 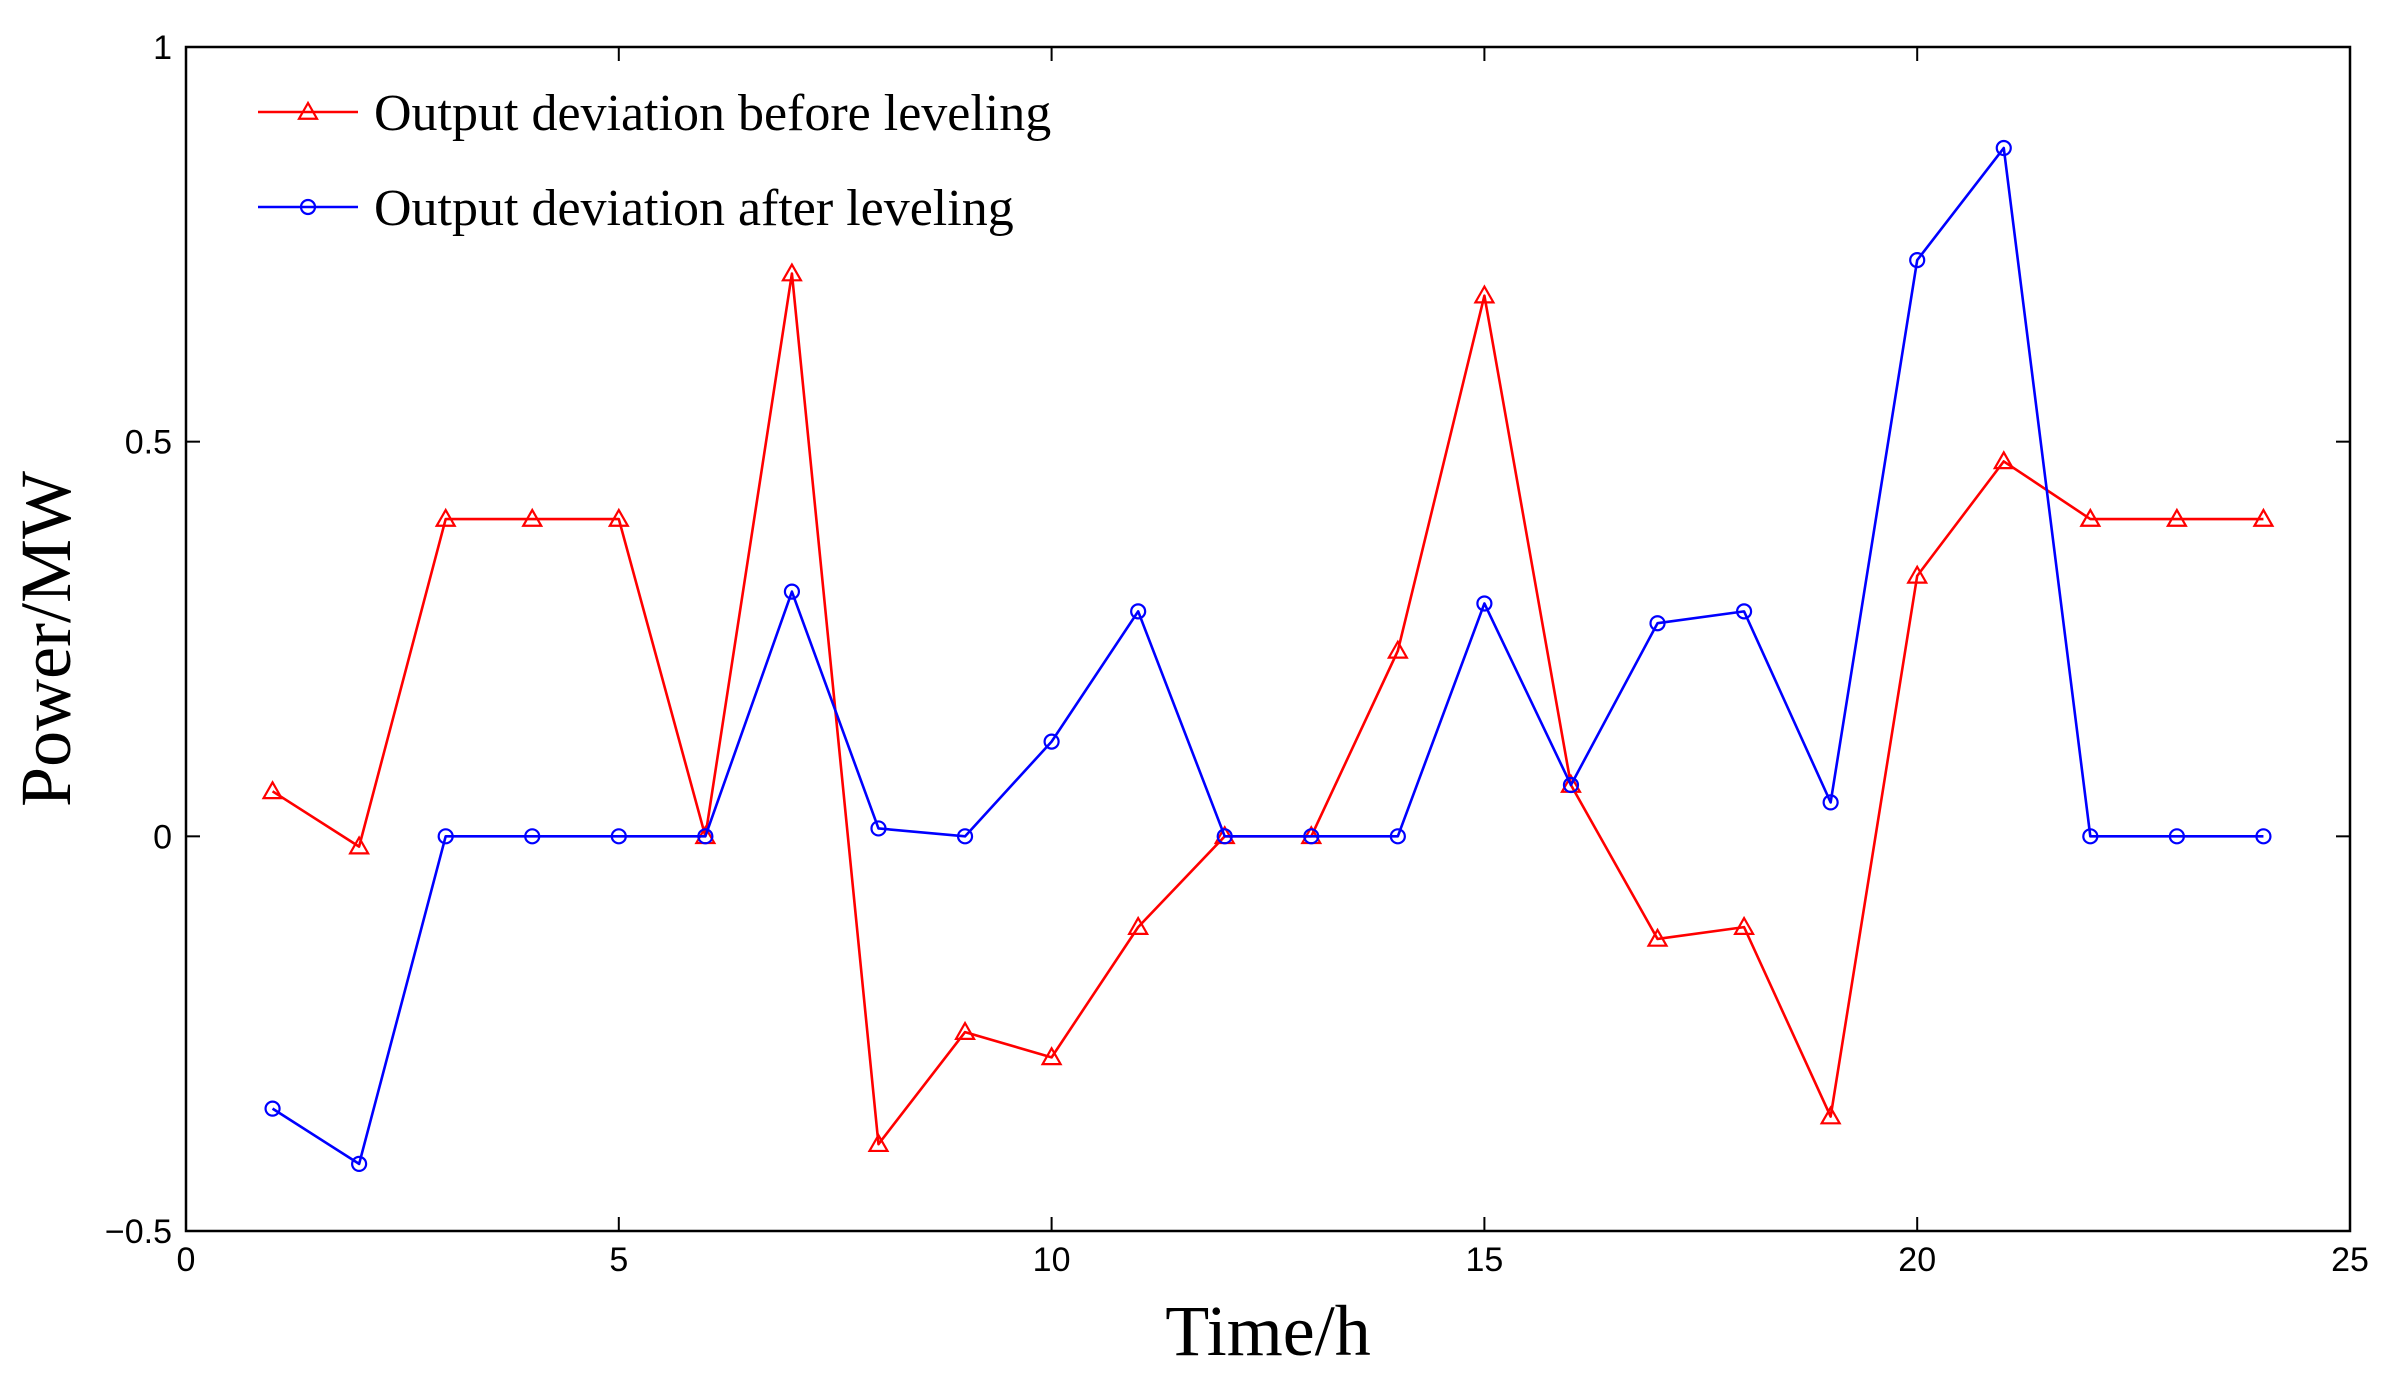 What do you see at coordinates (1267, 1331) in the screenshot?
I see `x-axis-title: Time/h` at bounding box center [1267, 1331].